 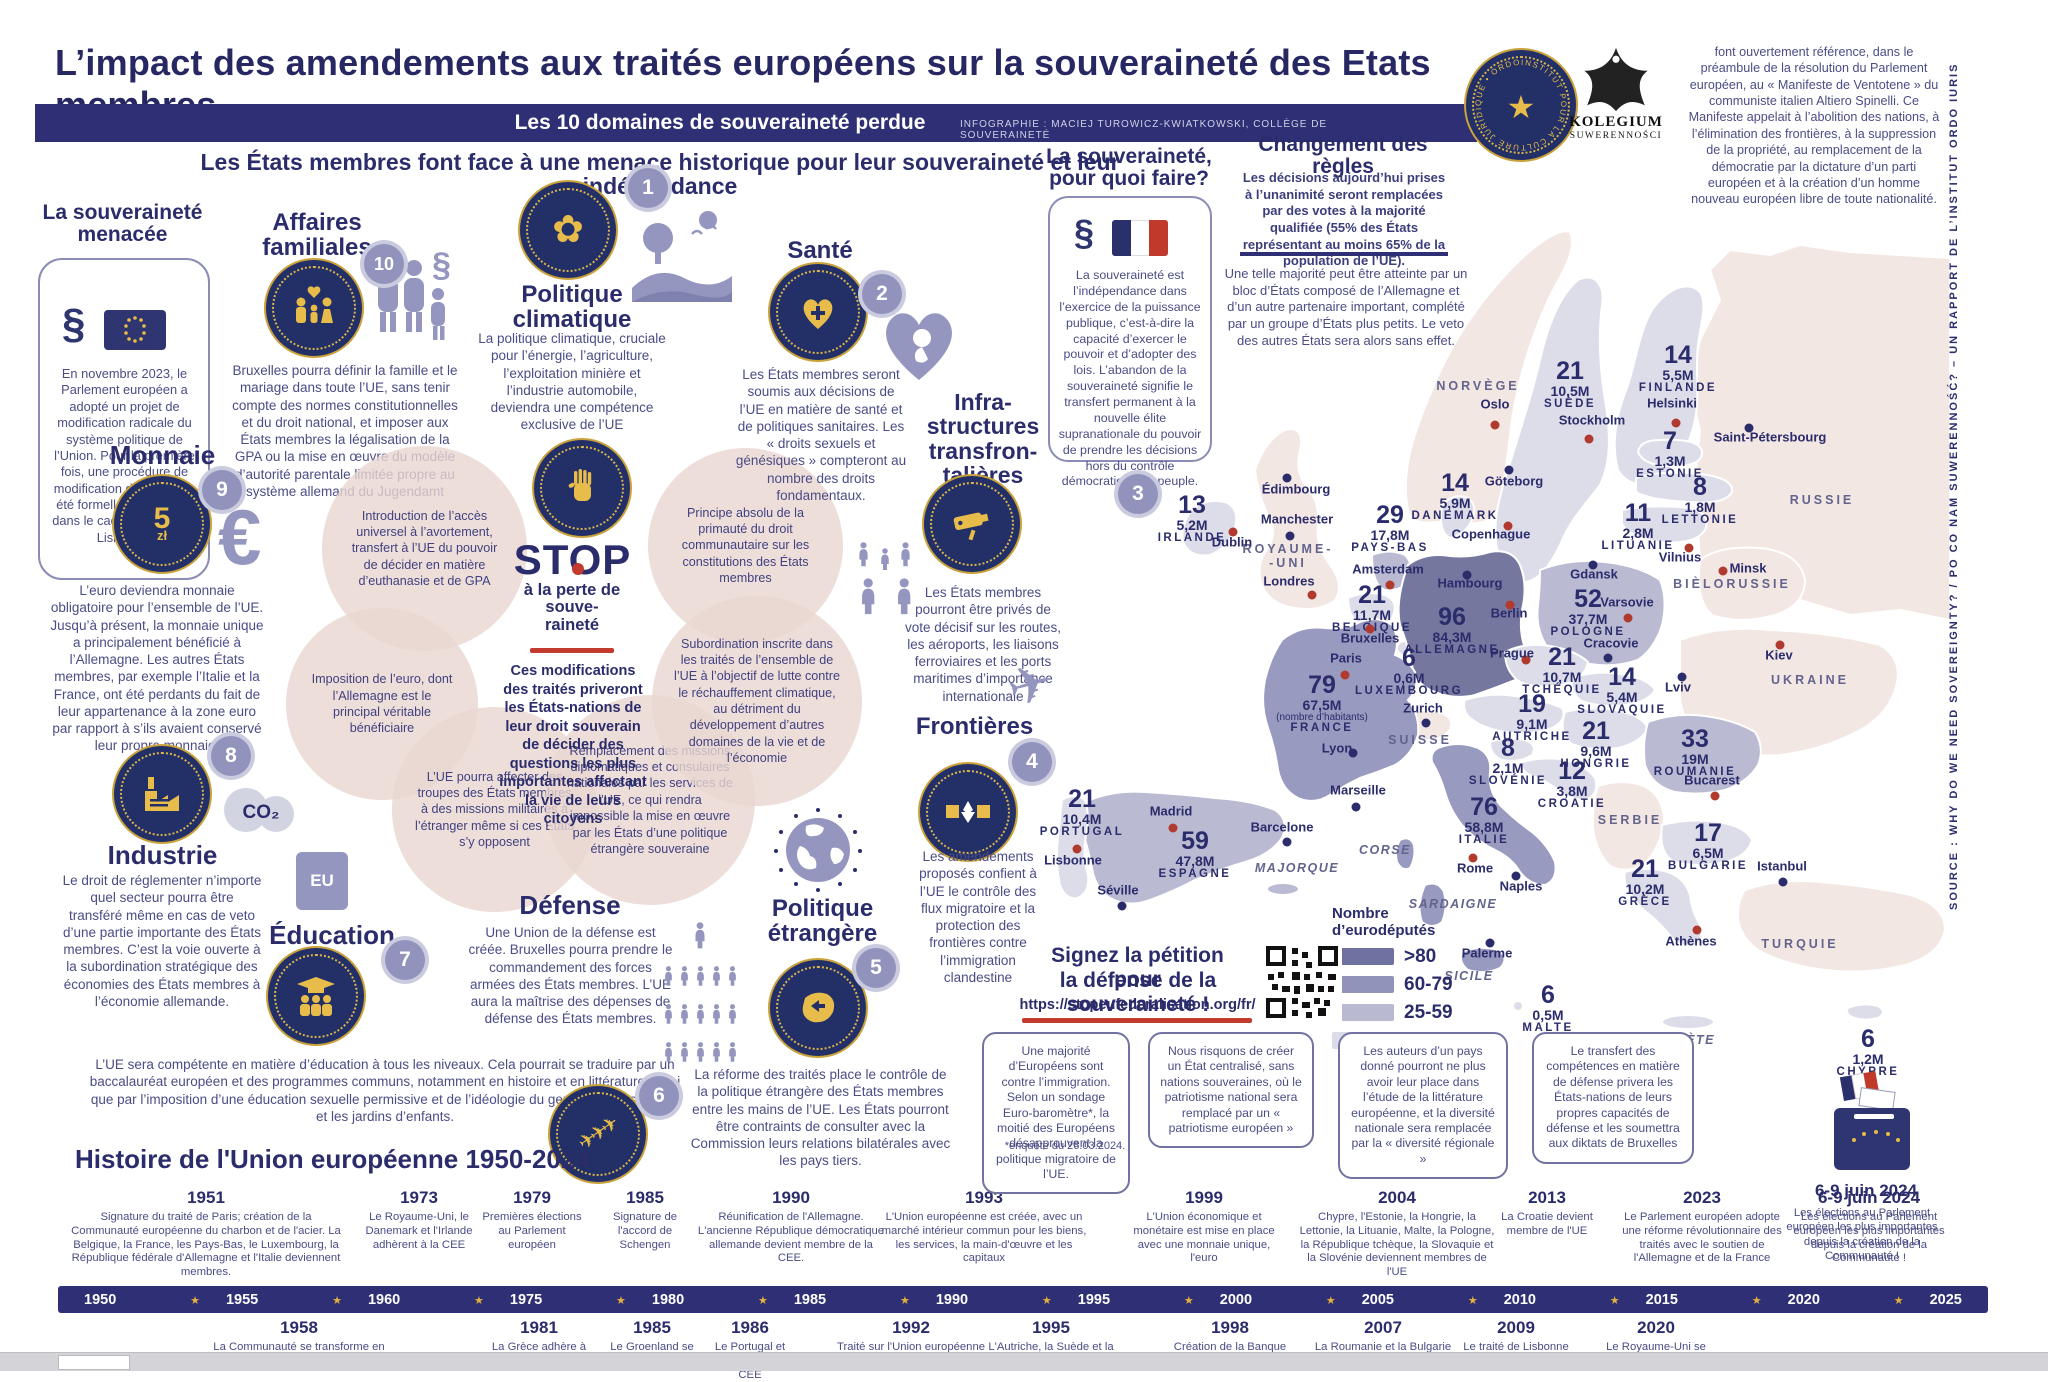 I want to click on map-austria, so click(x=1514, y=714).